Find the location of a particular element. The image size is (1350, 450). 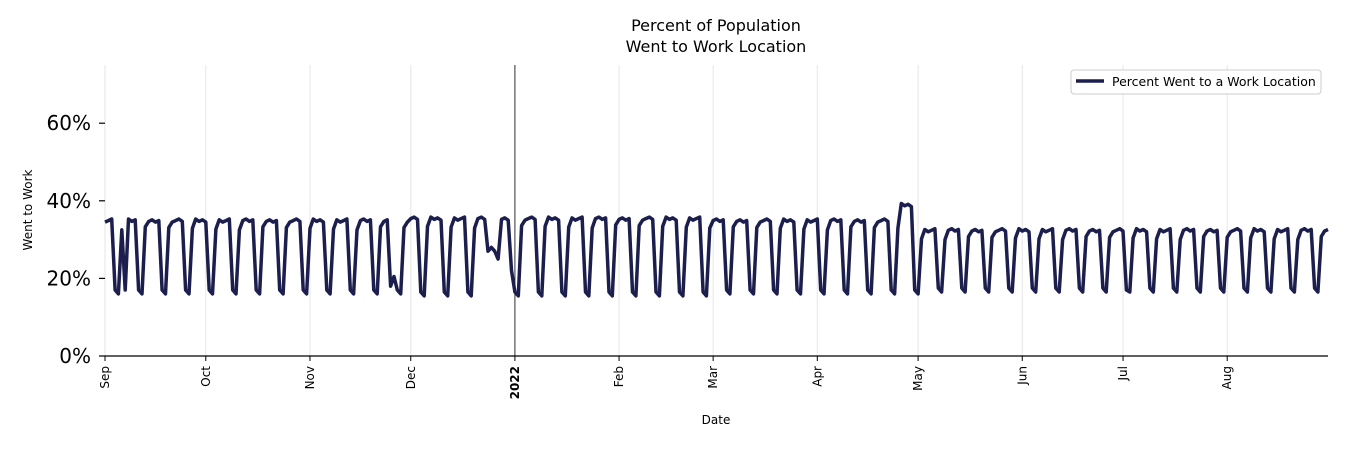

x-tick-label-jul: Jul is located at coordinates (1123, 373).